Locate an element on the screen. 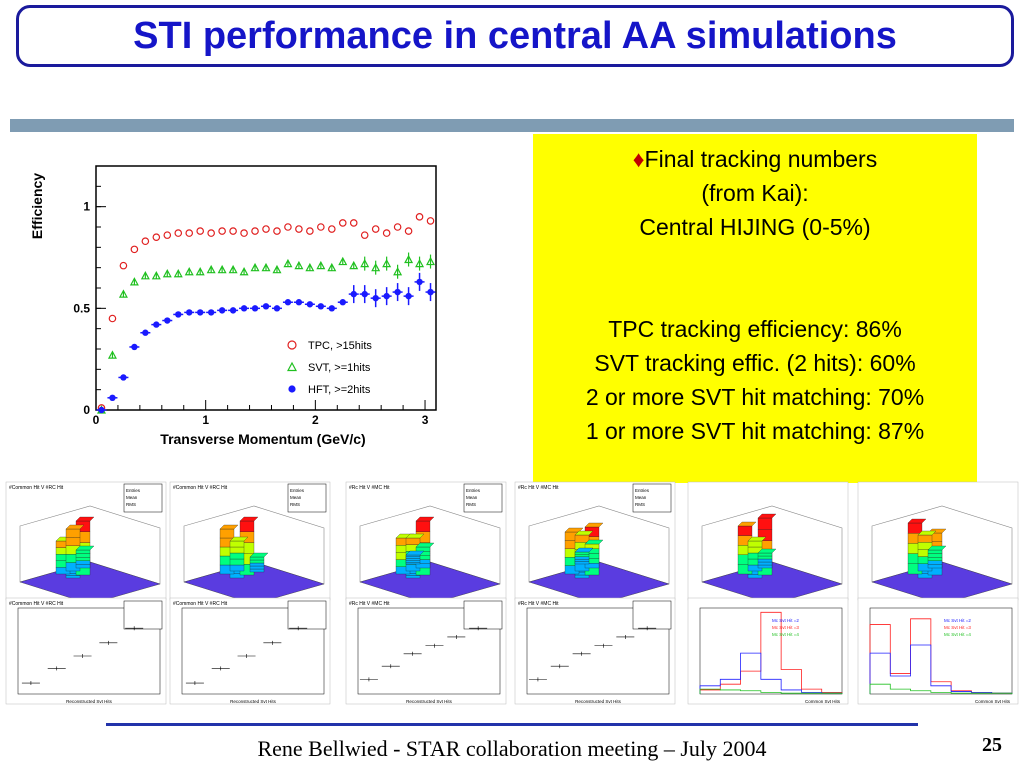  profile-title: #Rc Hit V #MC Hit is located at coordinates (369, 604).